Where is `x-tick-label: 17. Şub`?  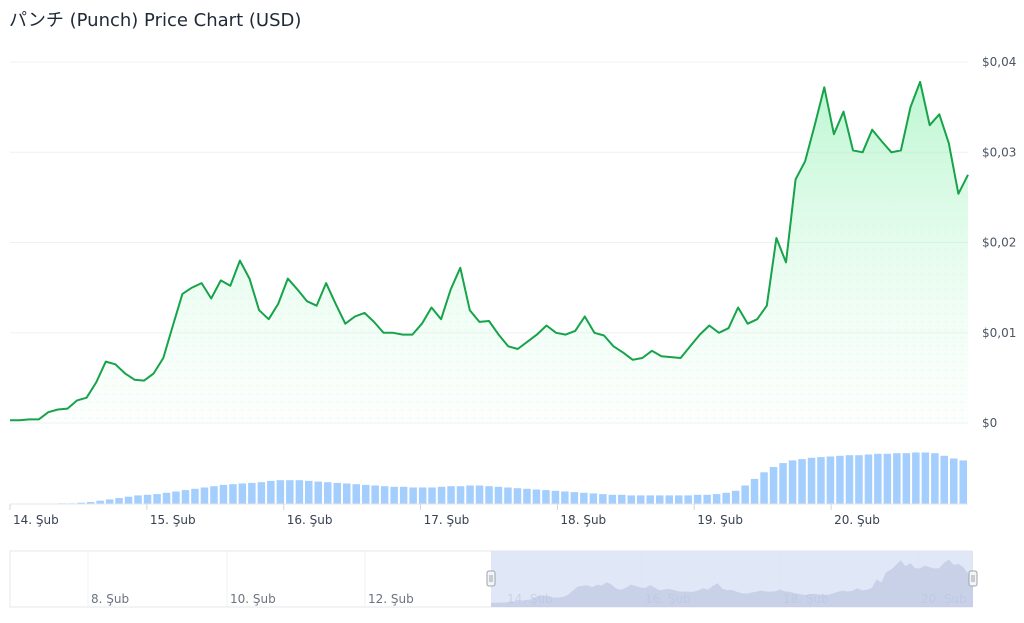 x-tick-label: 17. Şub is located at coordinates (447, 520).